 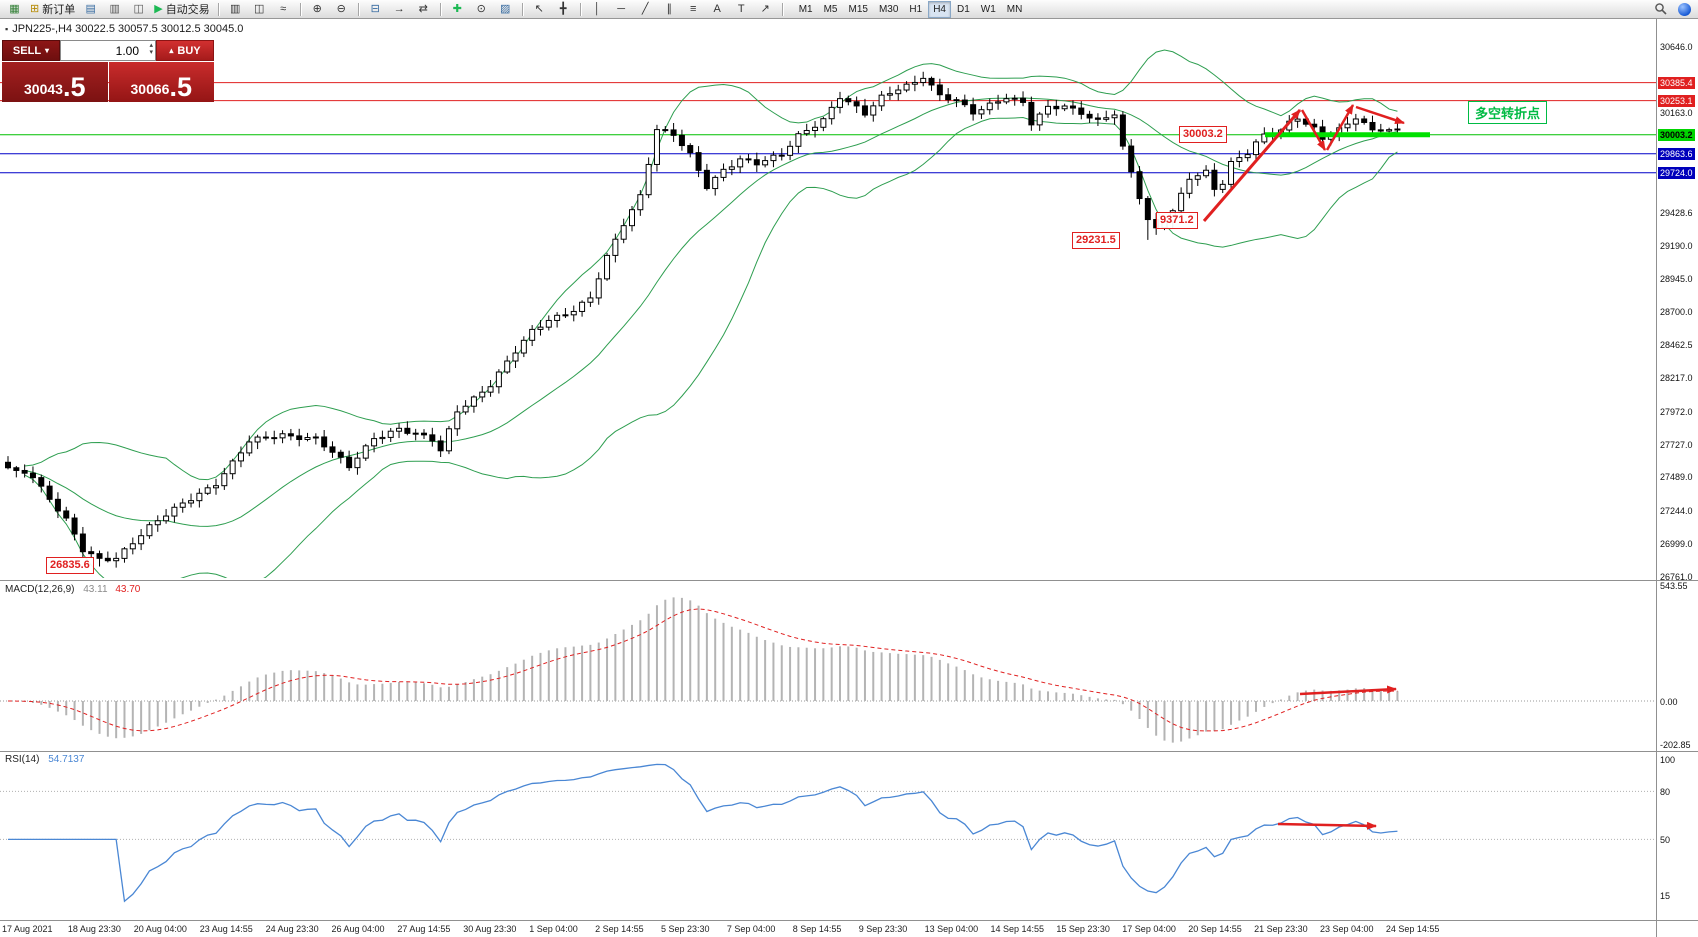 What do you see at coordinates (1665, 896) in the screenshot?
I see `price-axis-label: 15` at bounding box center [1665, 896].